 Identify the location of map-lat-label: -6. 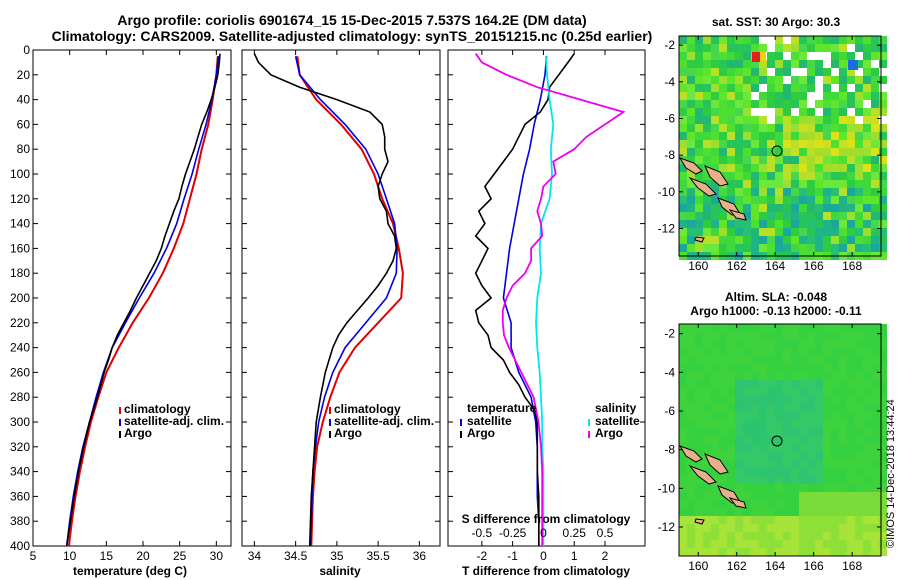
(669, 411).